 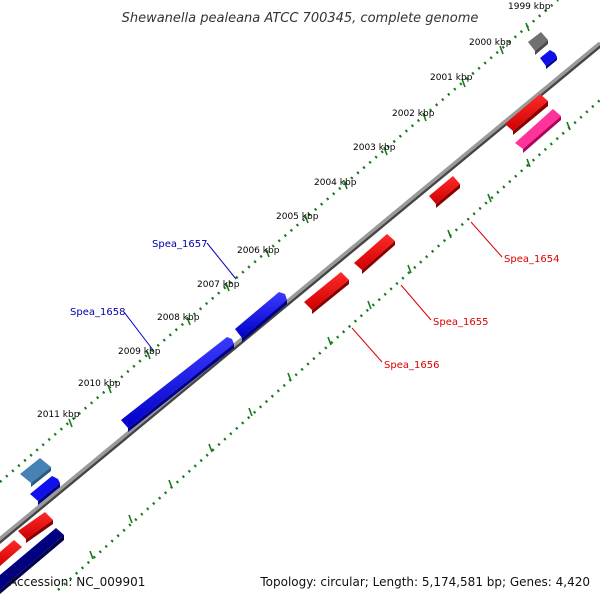 I want to click on gene-label-spea-1654: Spea_1654, so click(x=531, y=259).